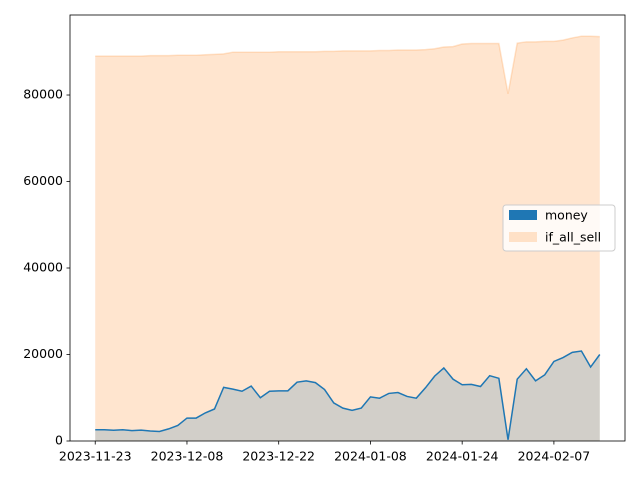 The height and width of the screenshot is (480, 640). I want to click on y-tick-label: 40000, so click(43, 267).